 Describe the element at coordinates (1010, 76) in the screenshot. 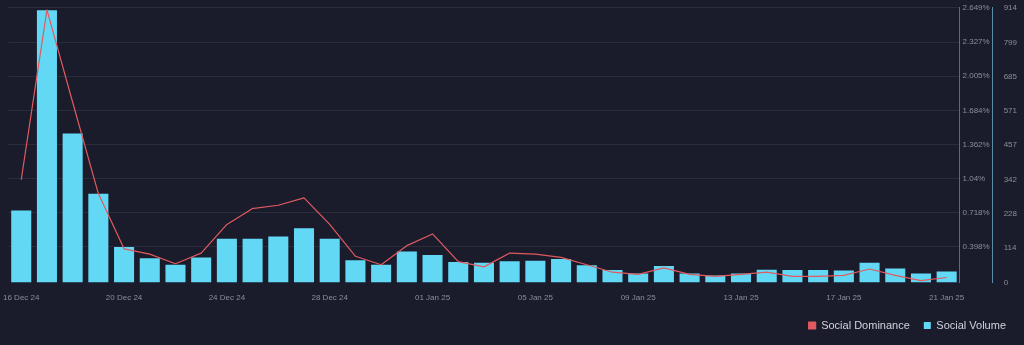

I see `y2-tick-label: 685` at that location.